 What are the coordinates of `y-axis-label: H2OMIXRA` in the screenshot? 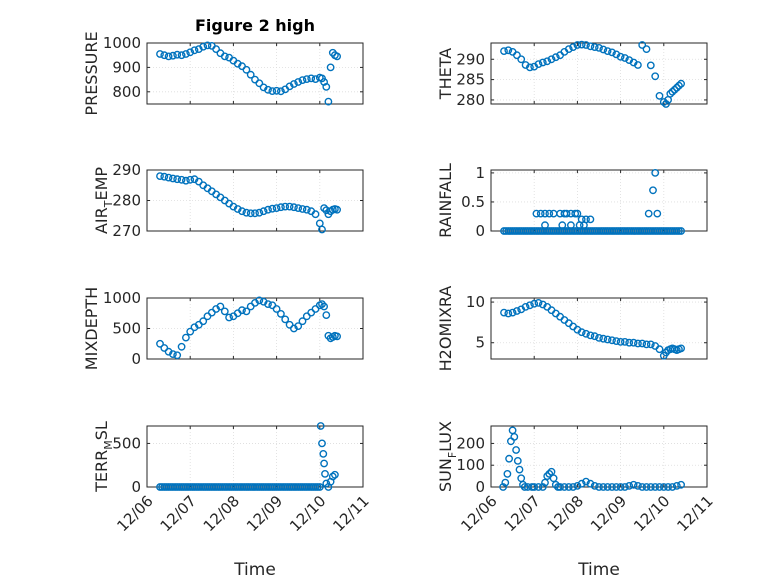 It's located at (445, 329).